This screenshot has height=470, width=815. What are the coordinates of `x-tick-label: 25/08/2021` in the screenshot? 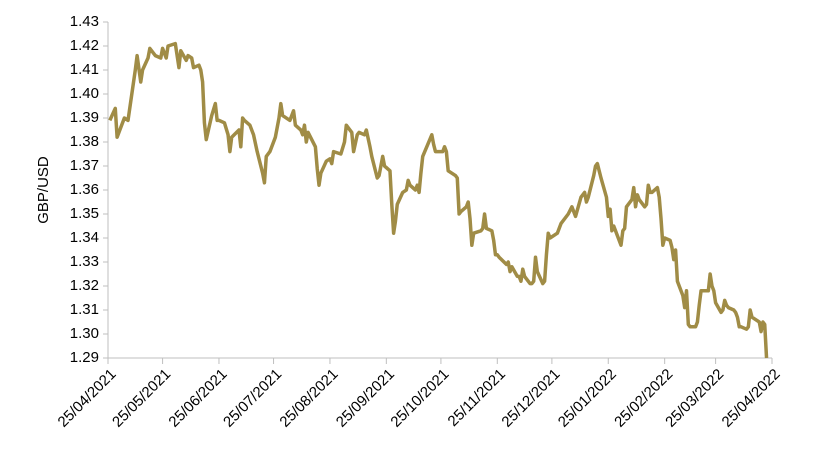 It's located at (308, 398).